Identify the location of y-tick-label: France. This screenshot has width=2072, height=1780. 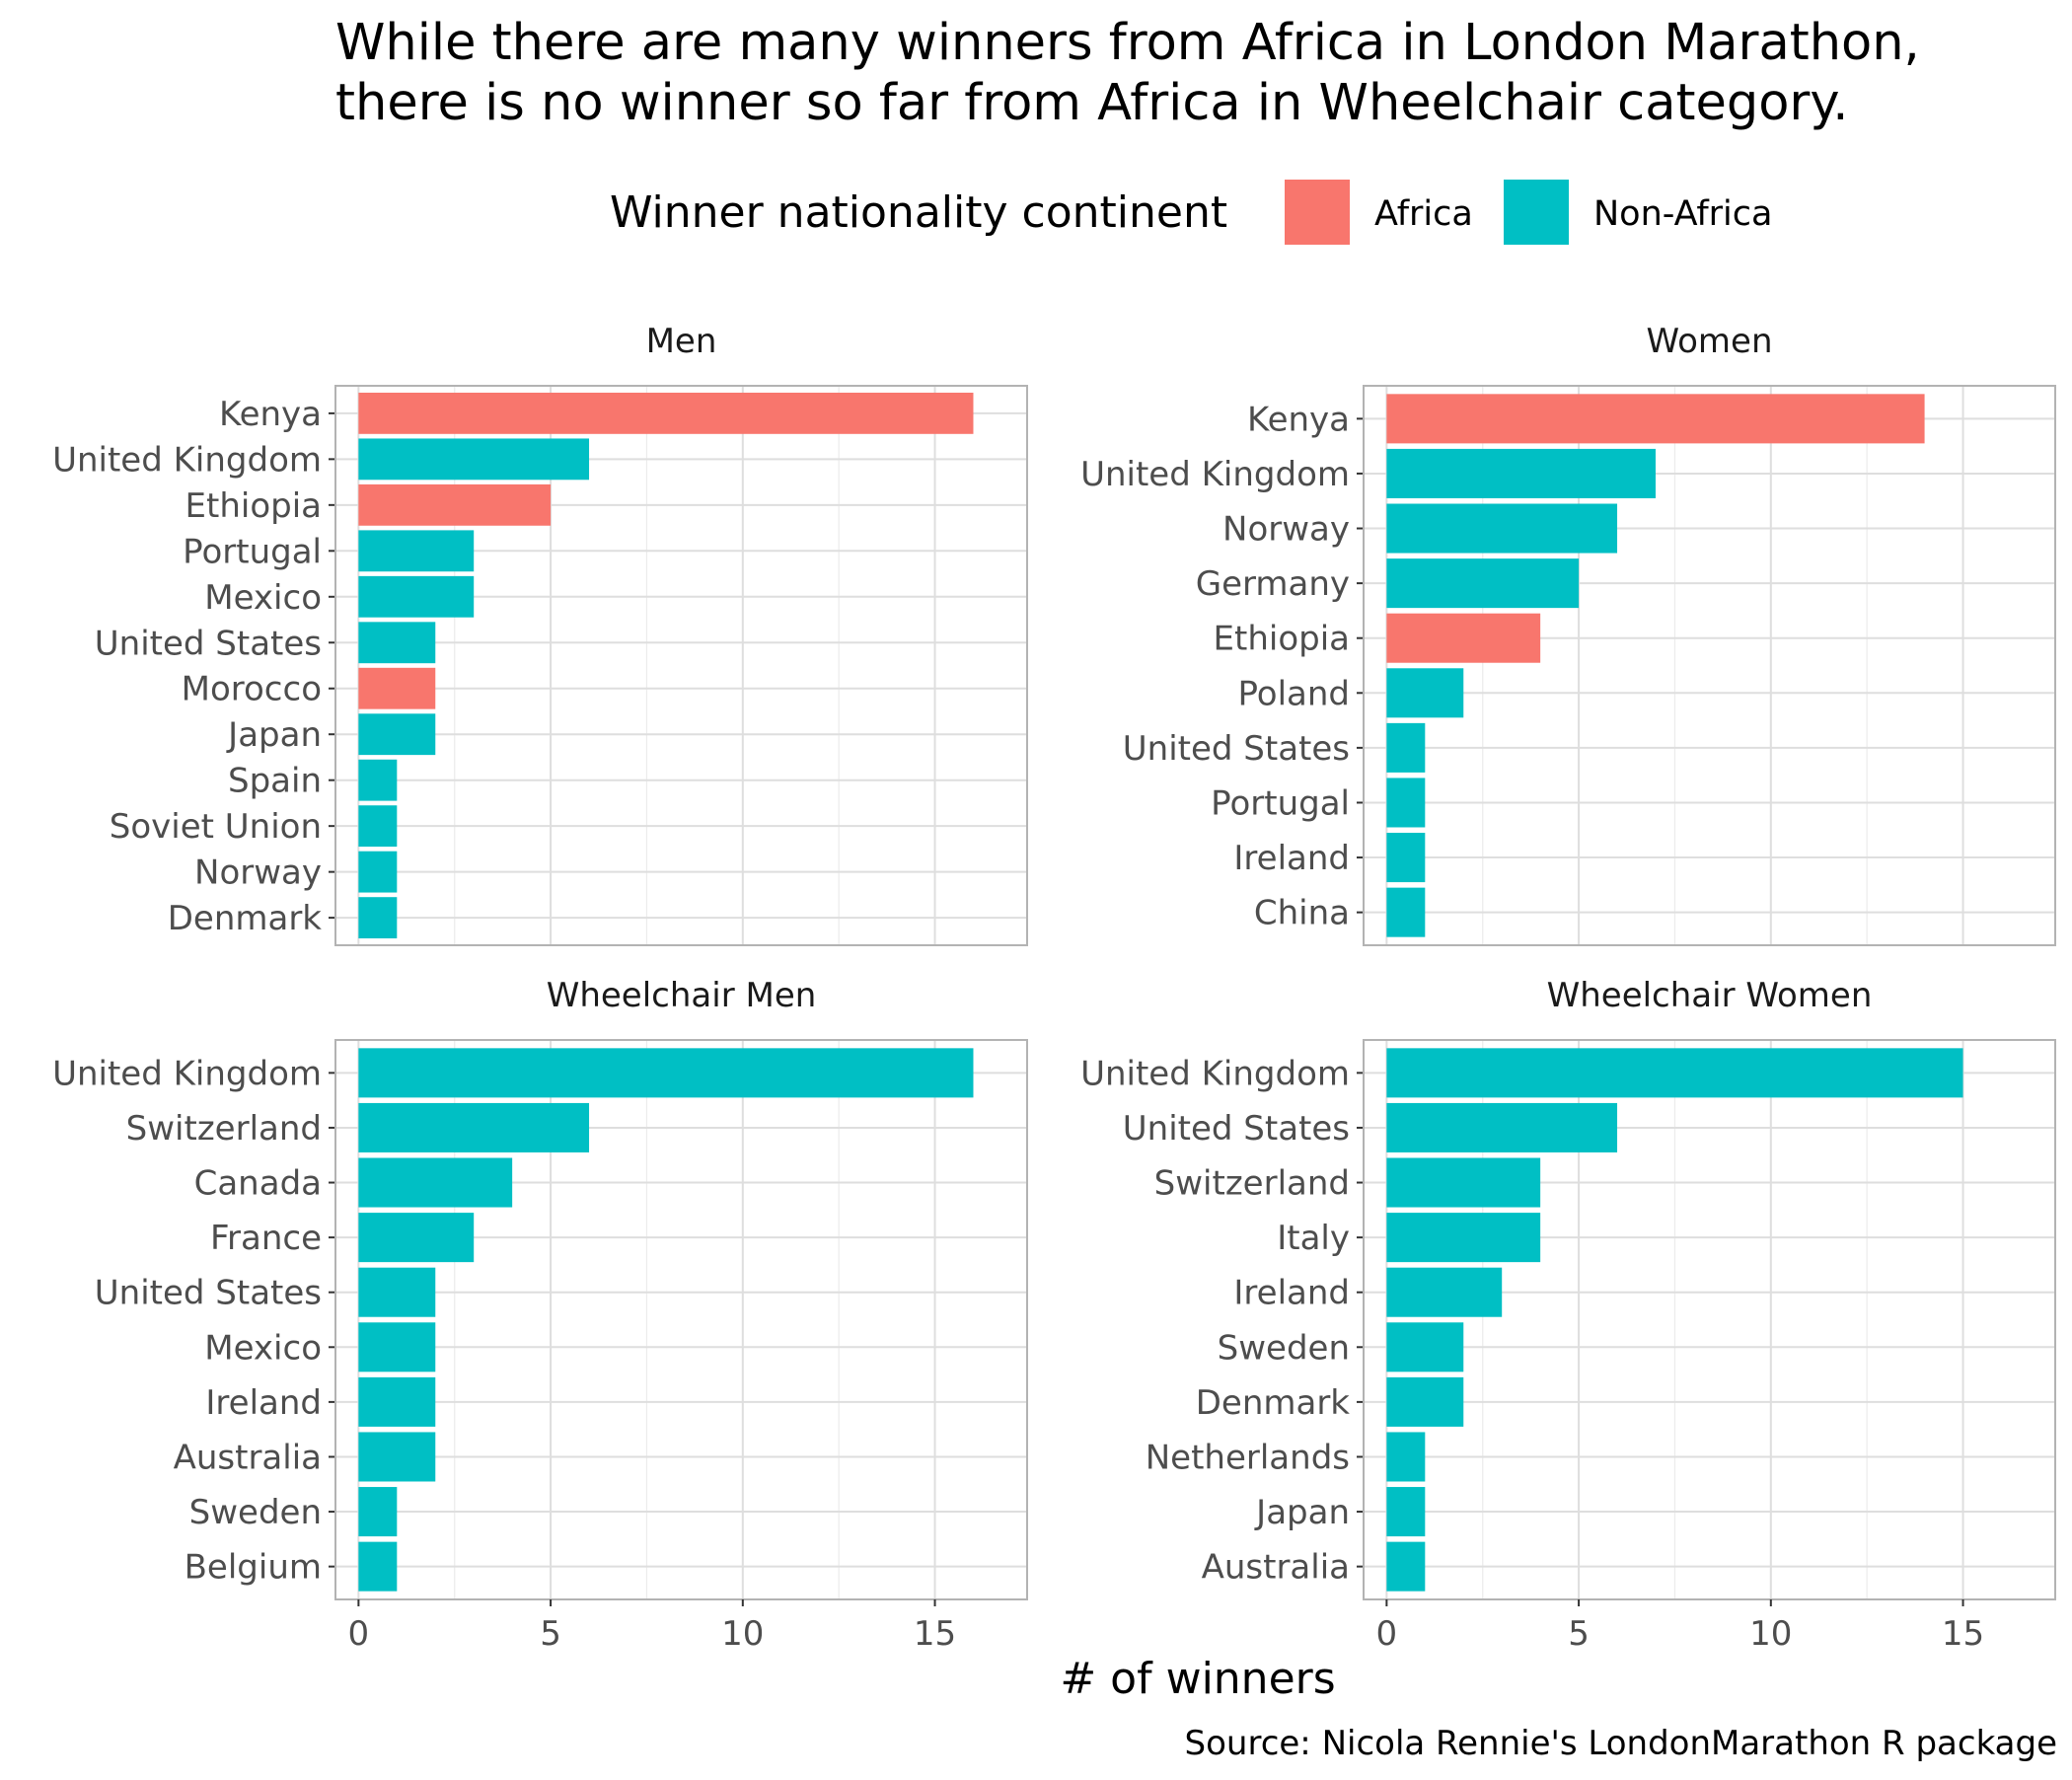
(266, 1238).